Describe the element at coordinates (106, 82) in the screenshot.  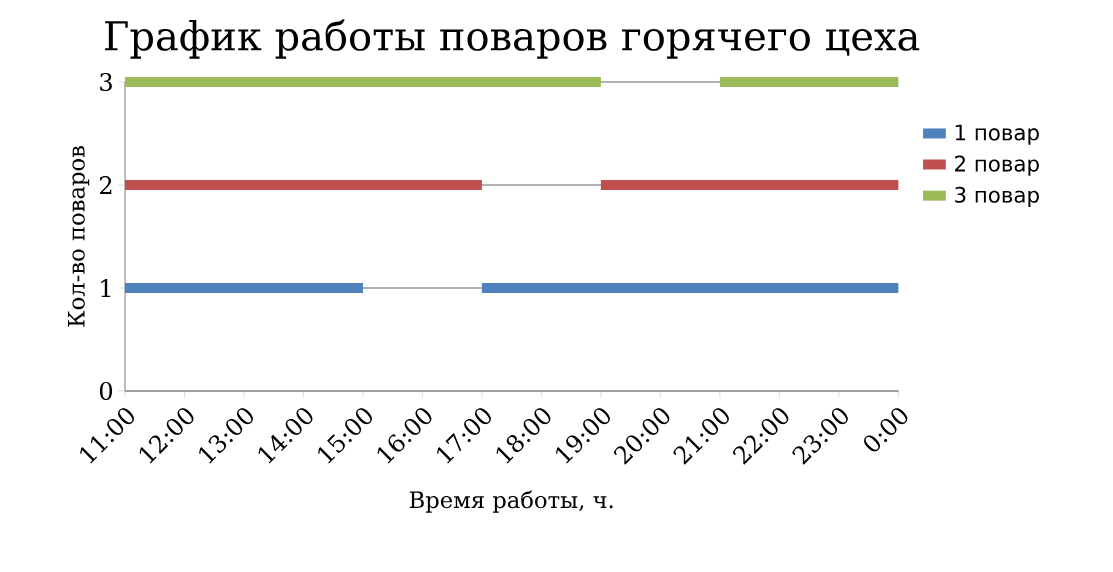
I see `y-tick-label: 3` at that location.